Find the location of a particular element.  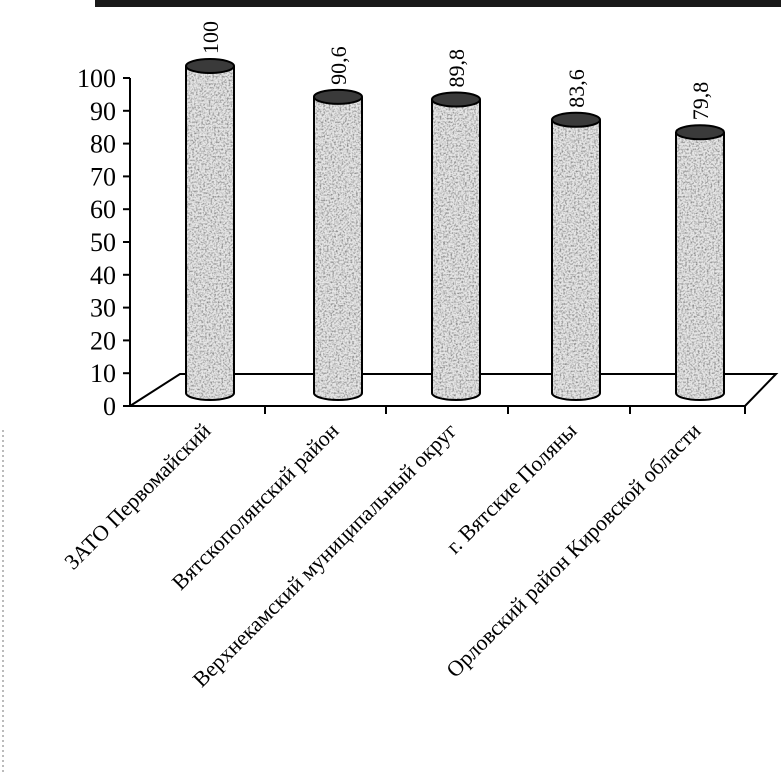

value-label: 90,6 is located at coordinates (338, 65).